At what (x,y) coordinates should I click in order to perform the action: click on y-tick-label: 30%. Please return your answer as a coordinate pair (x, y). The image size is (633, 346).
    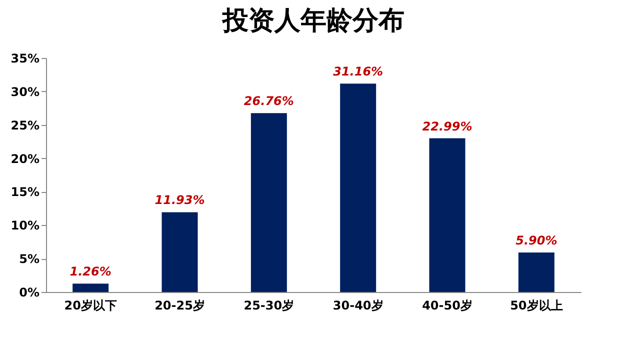
    Looking at the image, I should click on (25, 91).